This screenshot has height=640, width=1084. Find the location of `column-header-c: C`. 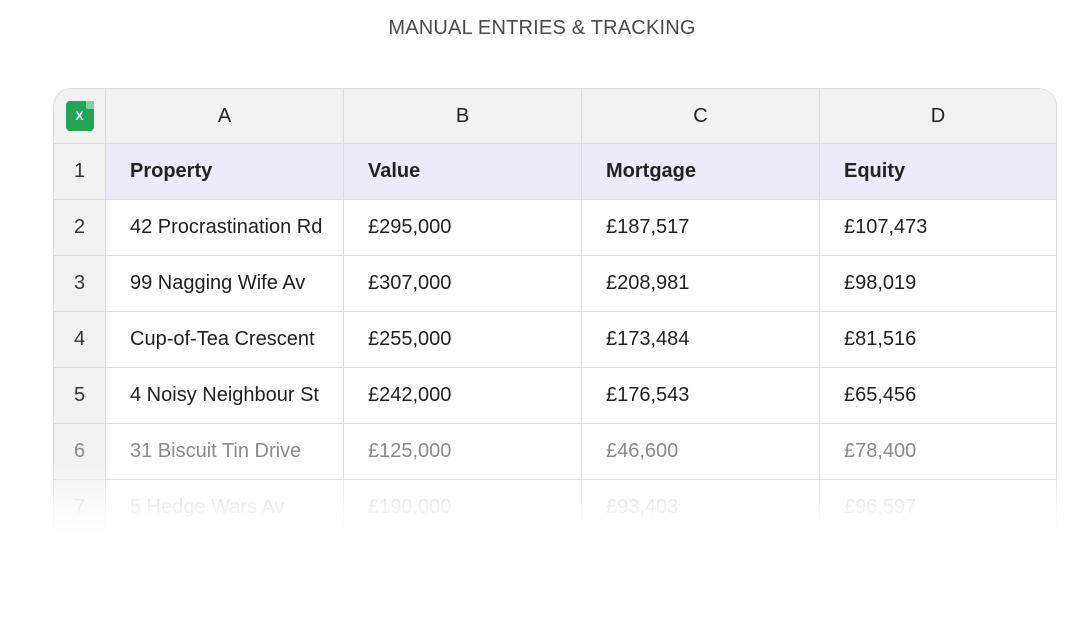

column-header-c: C is located at coordinates (701, 116).